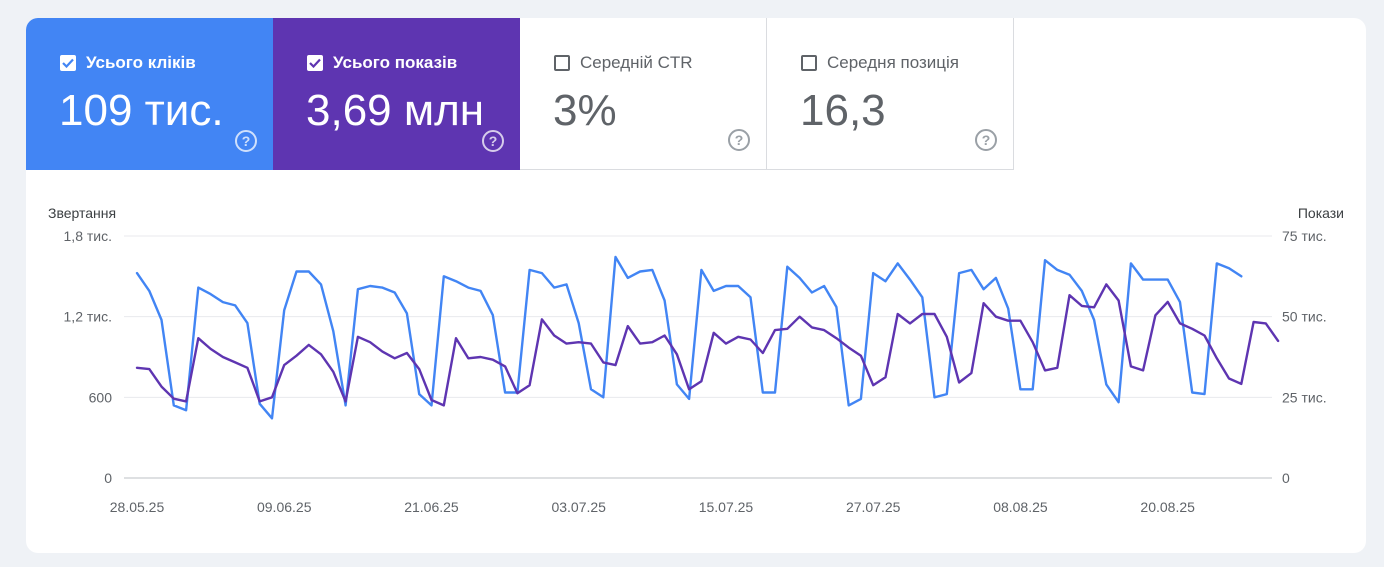 This screenshot has height=567, width=1384. Describe the element at coordinates (585, 110) in the screenshot. I see `metric-value: 3%` at that location.